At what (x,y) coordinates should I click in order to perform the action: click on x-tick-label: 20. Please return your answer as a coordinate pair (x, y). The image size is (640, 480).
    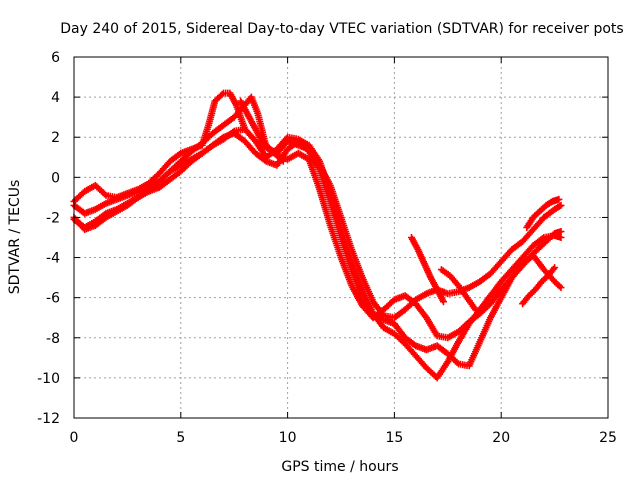
    Looking at the image, I should click on (501, 438).